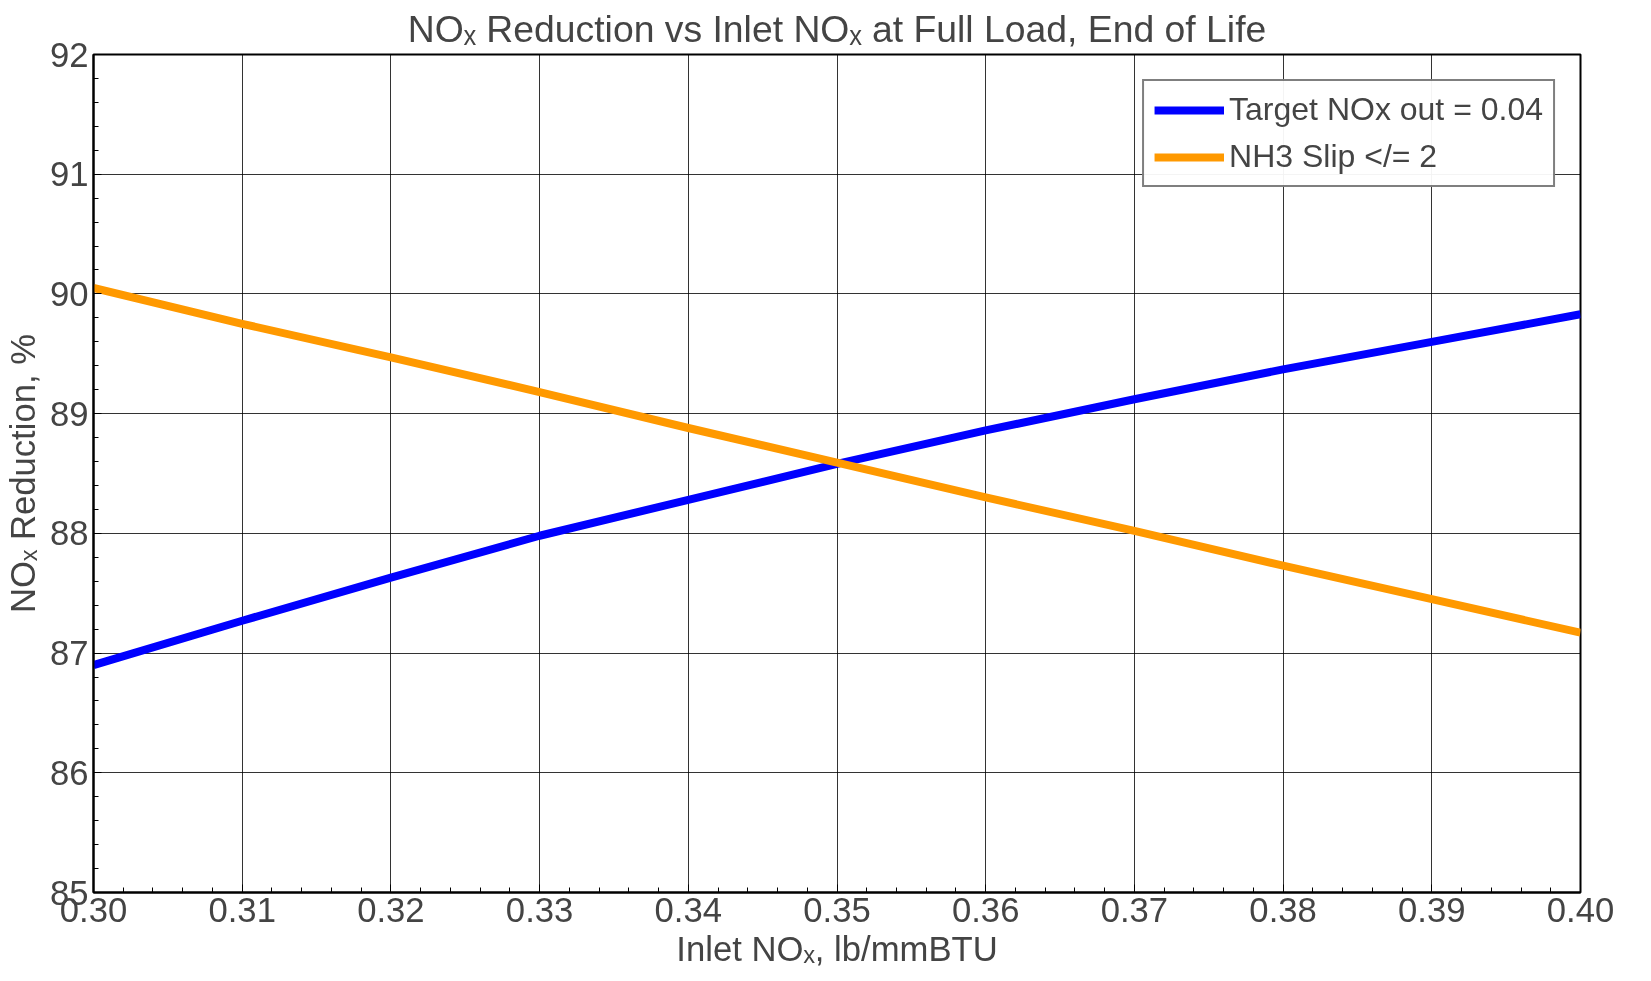 This screenshot has height=981, width=1651. Describe the element at coordinates (22, 473) in the screenshot. I see `y-axis-title: NOₓ Reduction, %` at that location.